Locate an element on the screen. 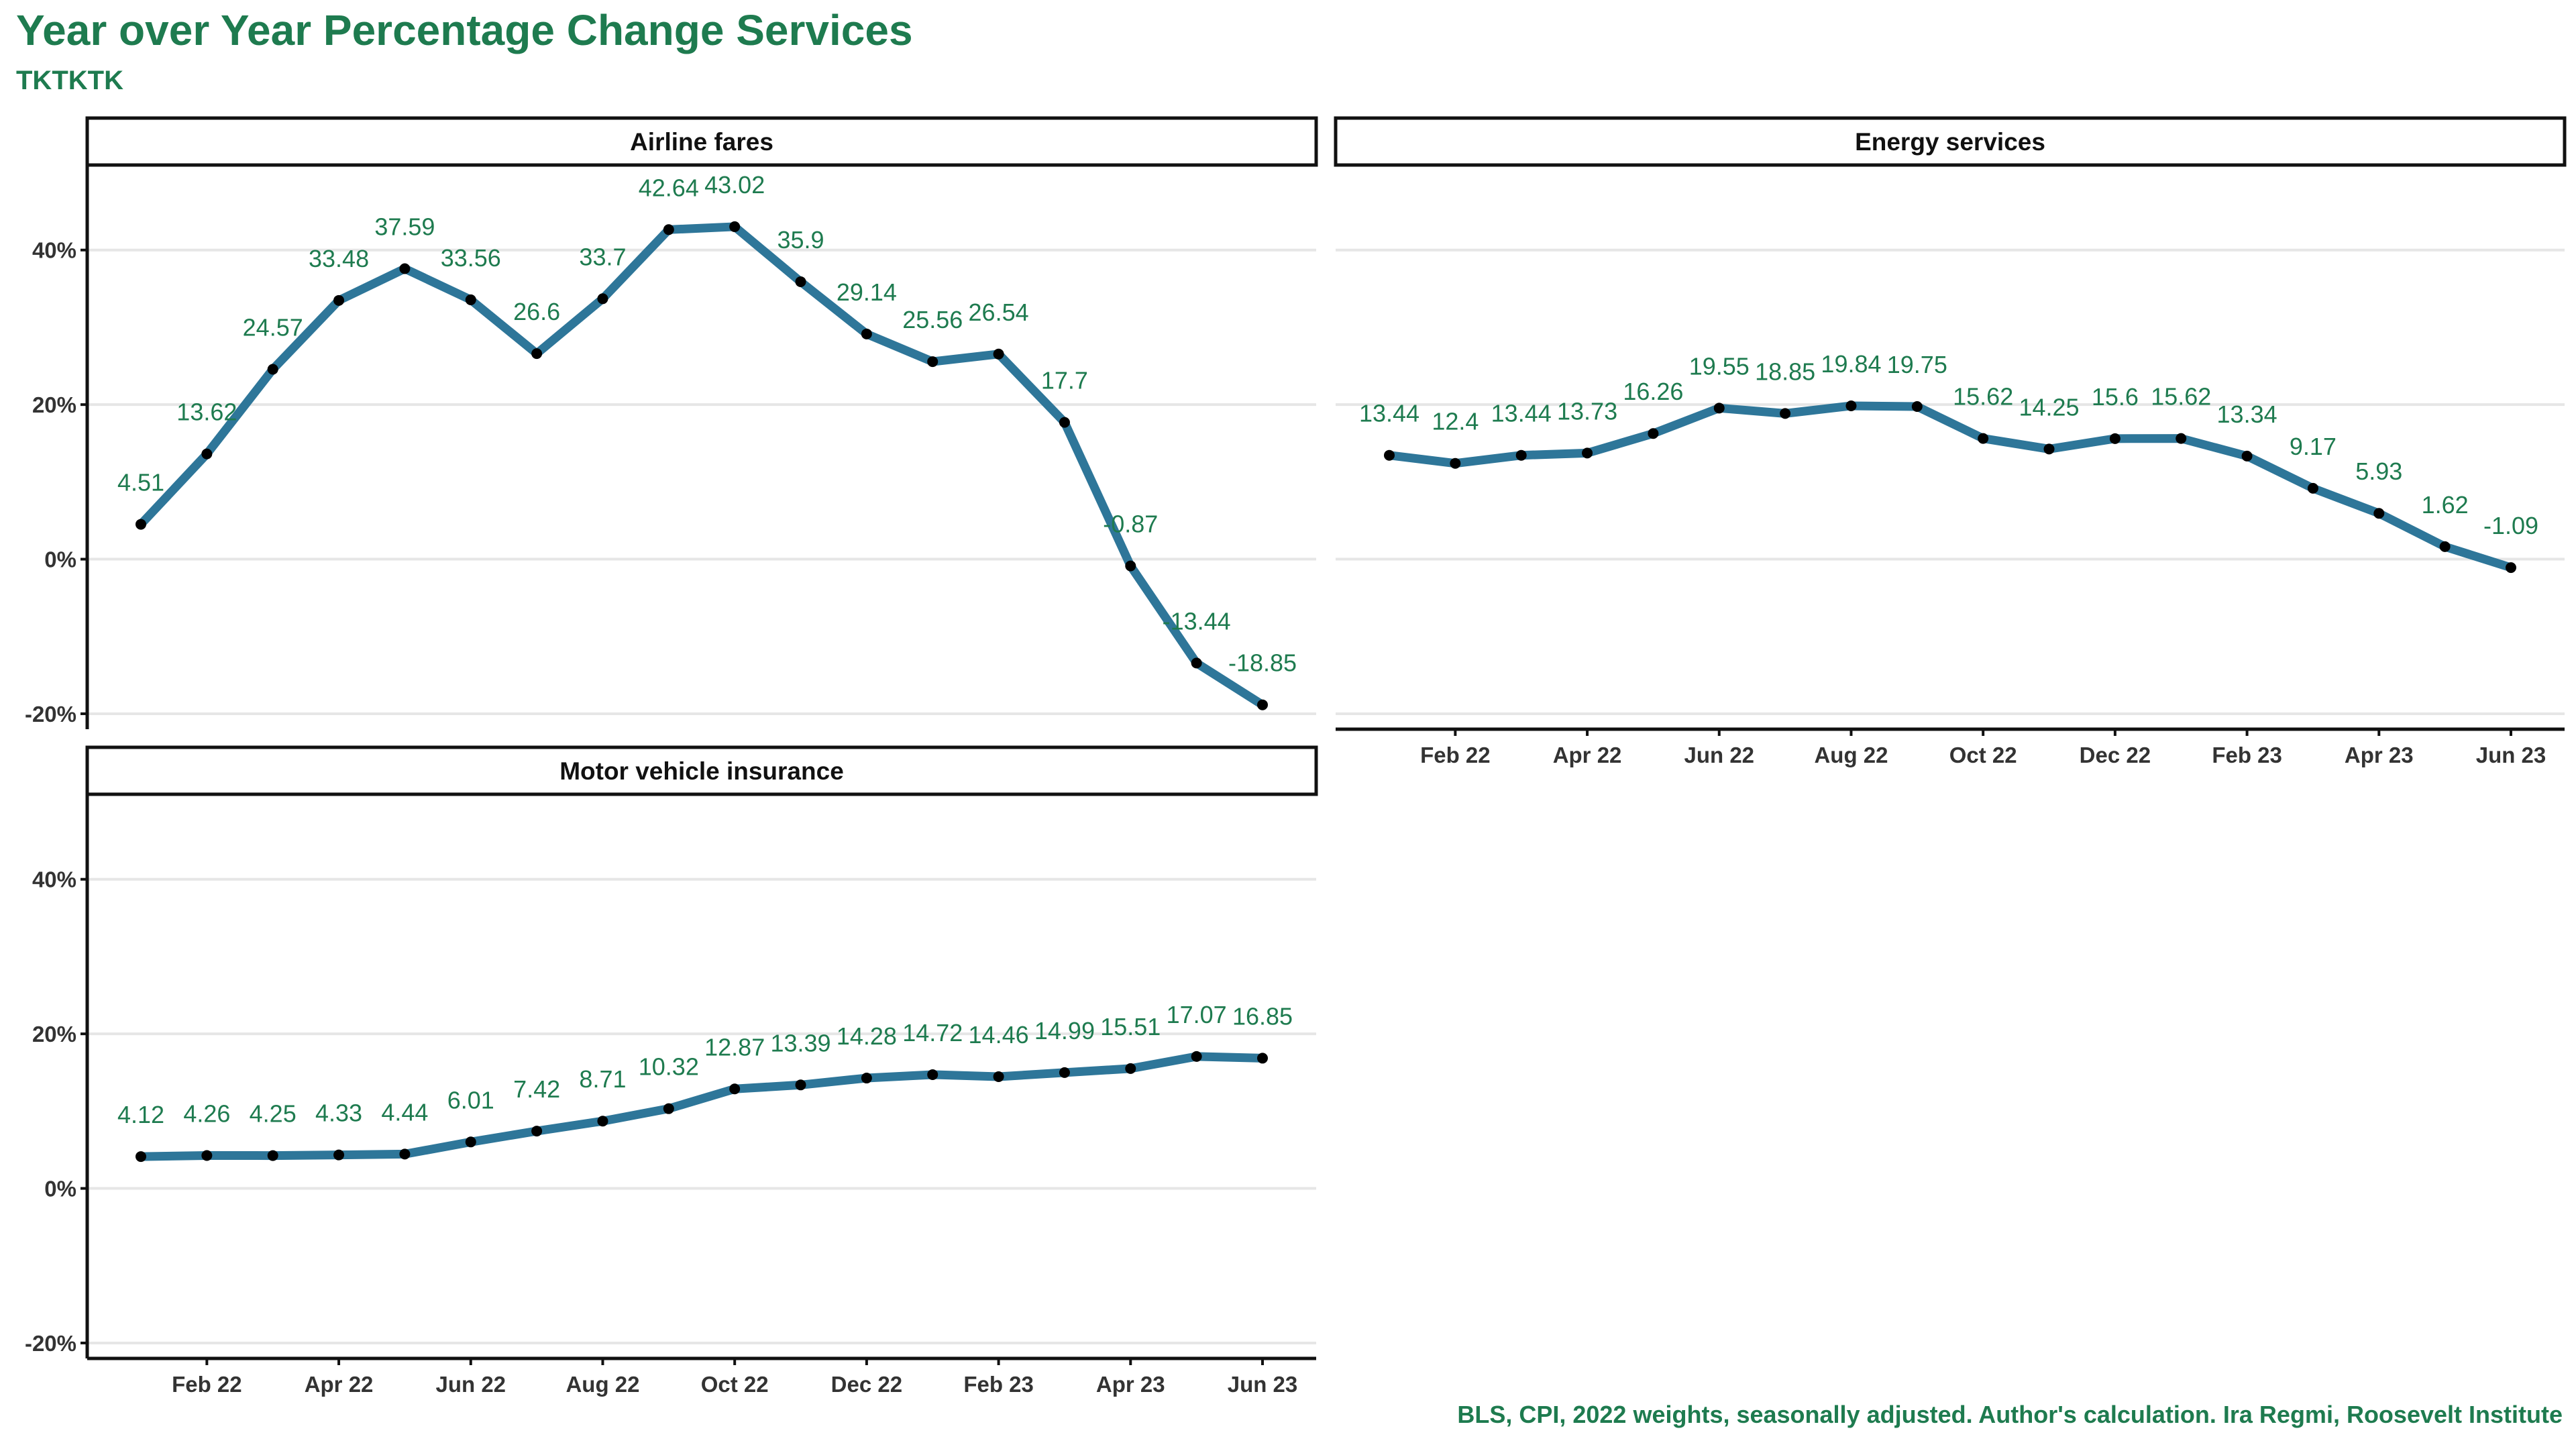 This screenshot has height=1449, width=2576. panel-2-data-label-10: 14.25 is located at coordinates (2049, 407).